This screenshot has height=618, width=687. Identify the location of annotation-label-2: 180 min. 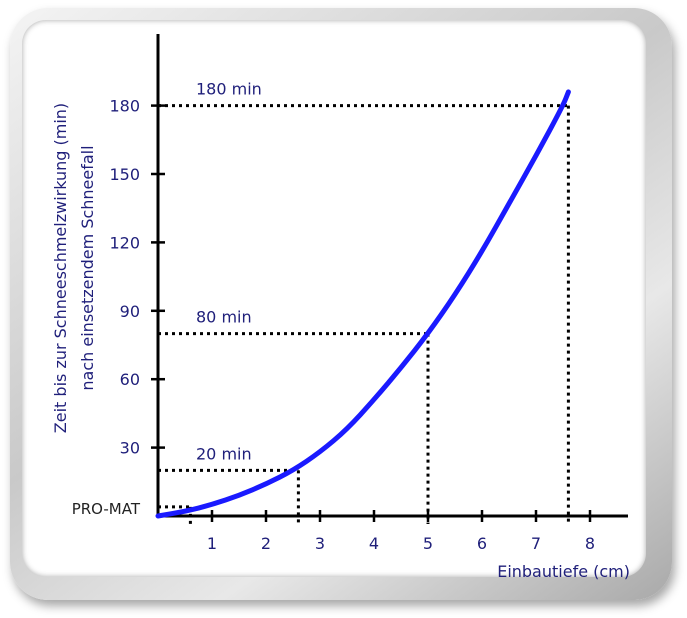
(229, 89).